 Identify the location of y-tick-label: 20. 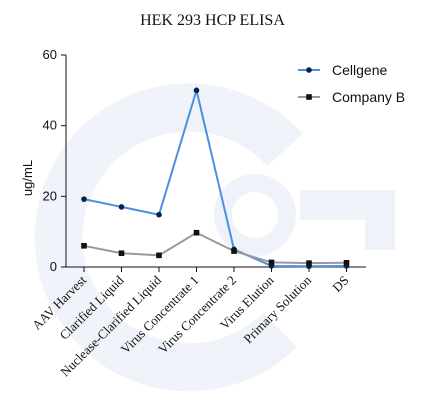
(50, 195).